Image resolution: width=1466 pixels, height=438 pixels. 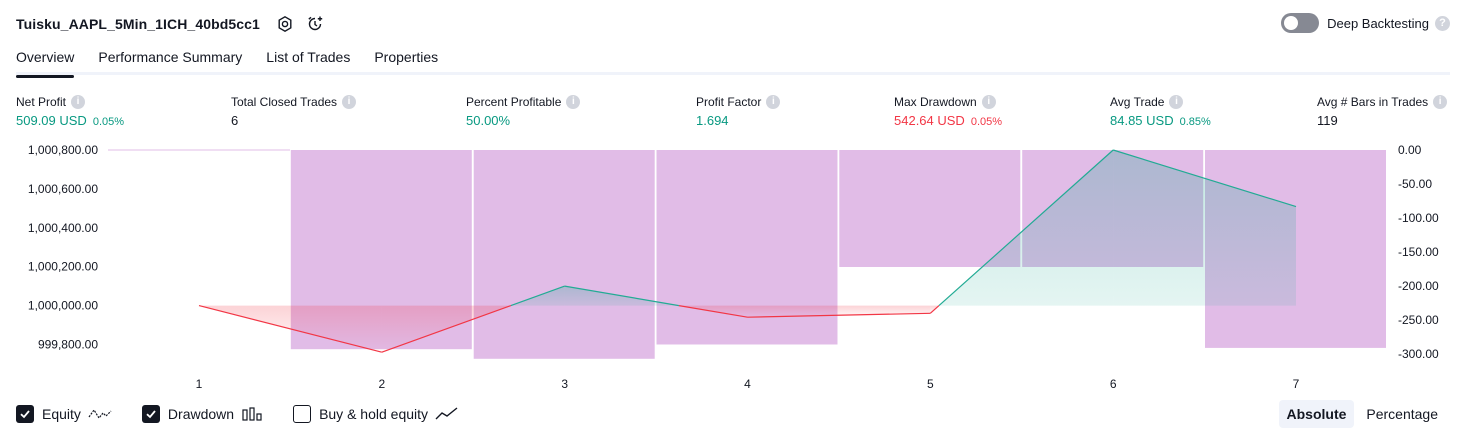 What do you see at coordinates (63, 228) in the screenshot?
I see `left-axis-tick: 1,000,400.00` at bounding box center [63, 228].